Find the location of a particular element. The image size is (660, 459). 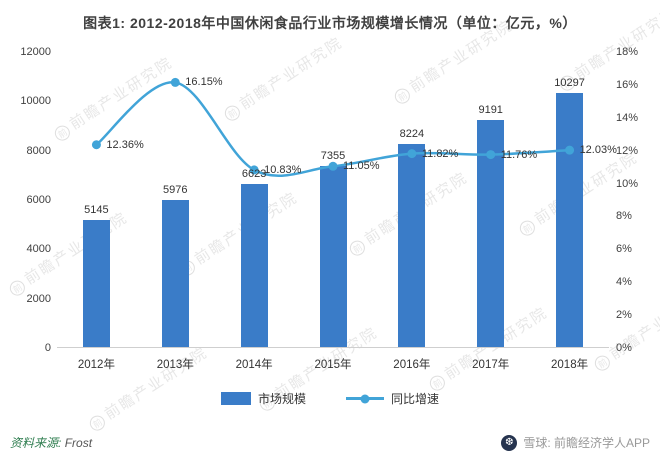

x-axis-label: 2014年 is located at coordinates (254, 365).